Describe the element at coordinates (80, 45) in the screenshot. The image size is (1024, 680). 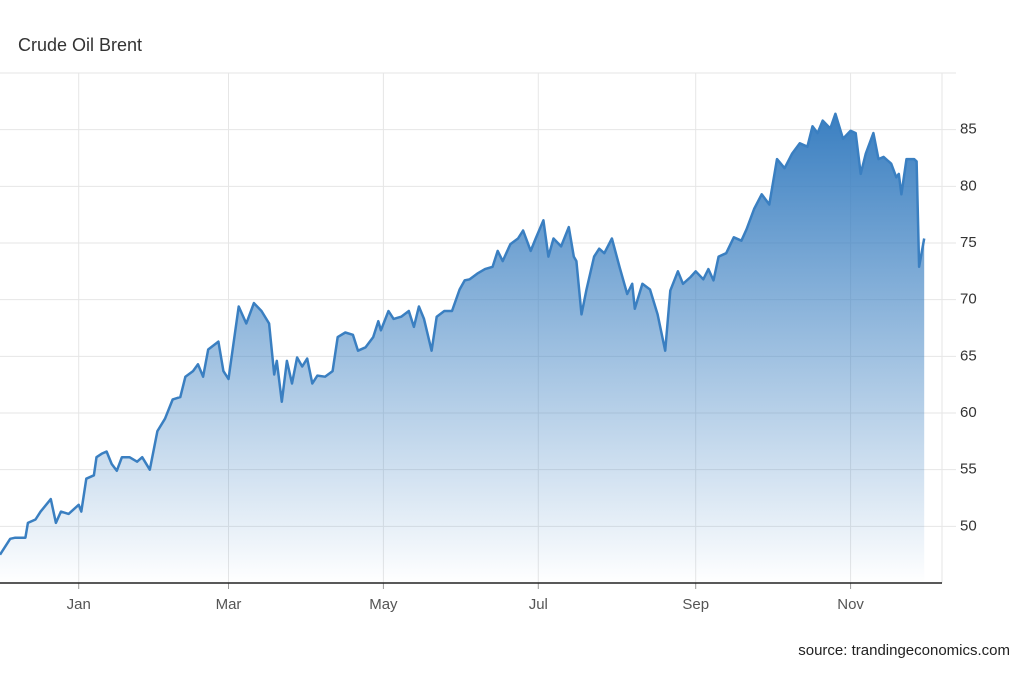
I see `chart-title: Crude Oil Brent` at that location.